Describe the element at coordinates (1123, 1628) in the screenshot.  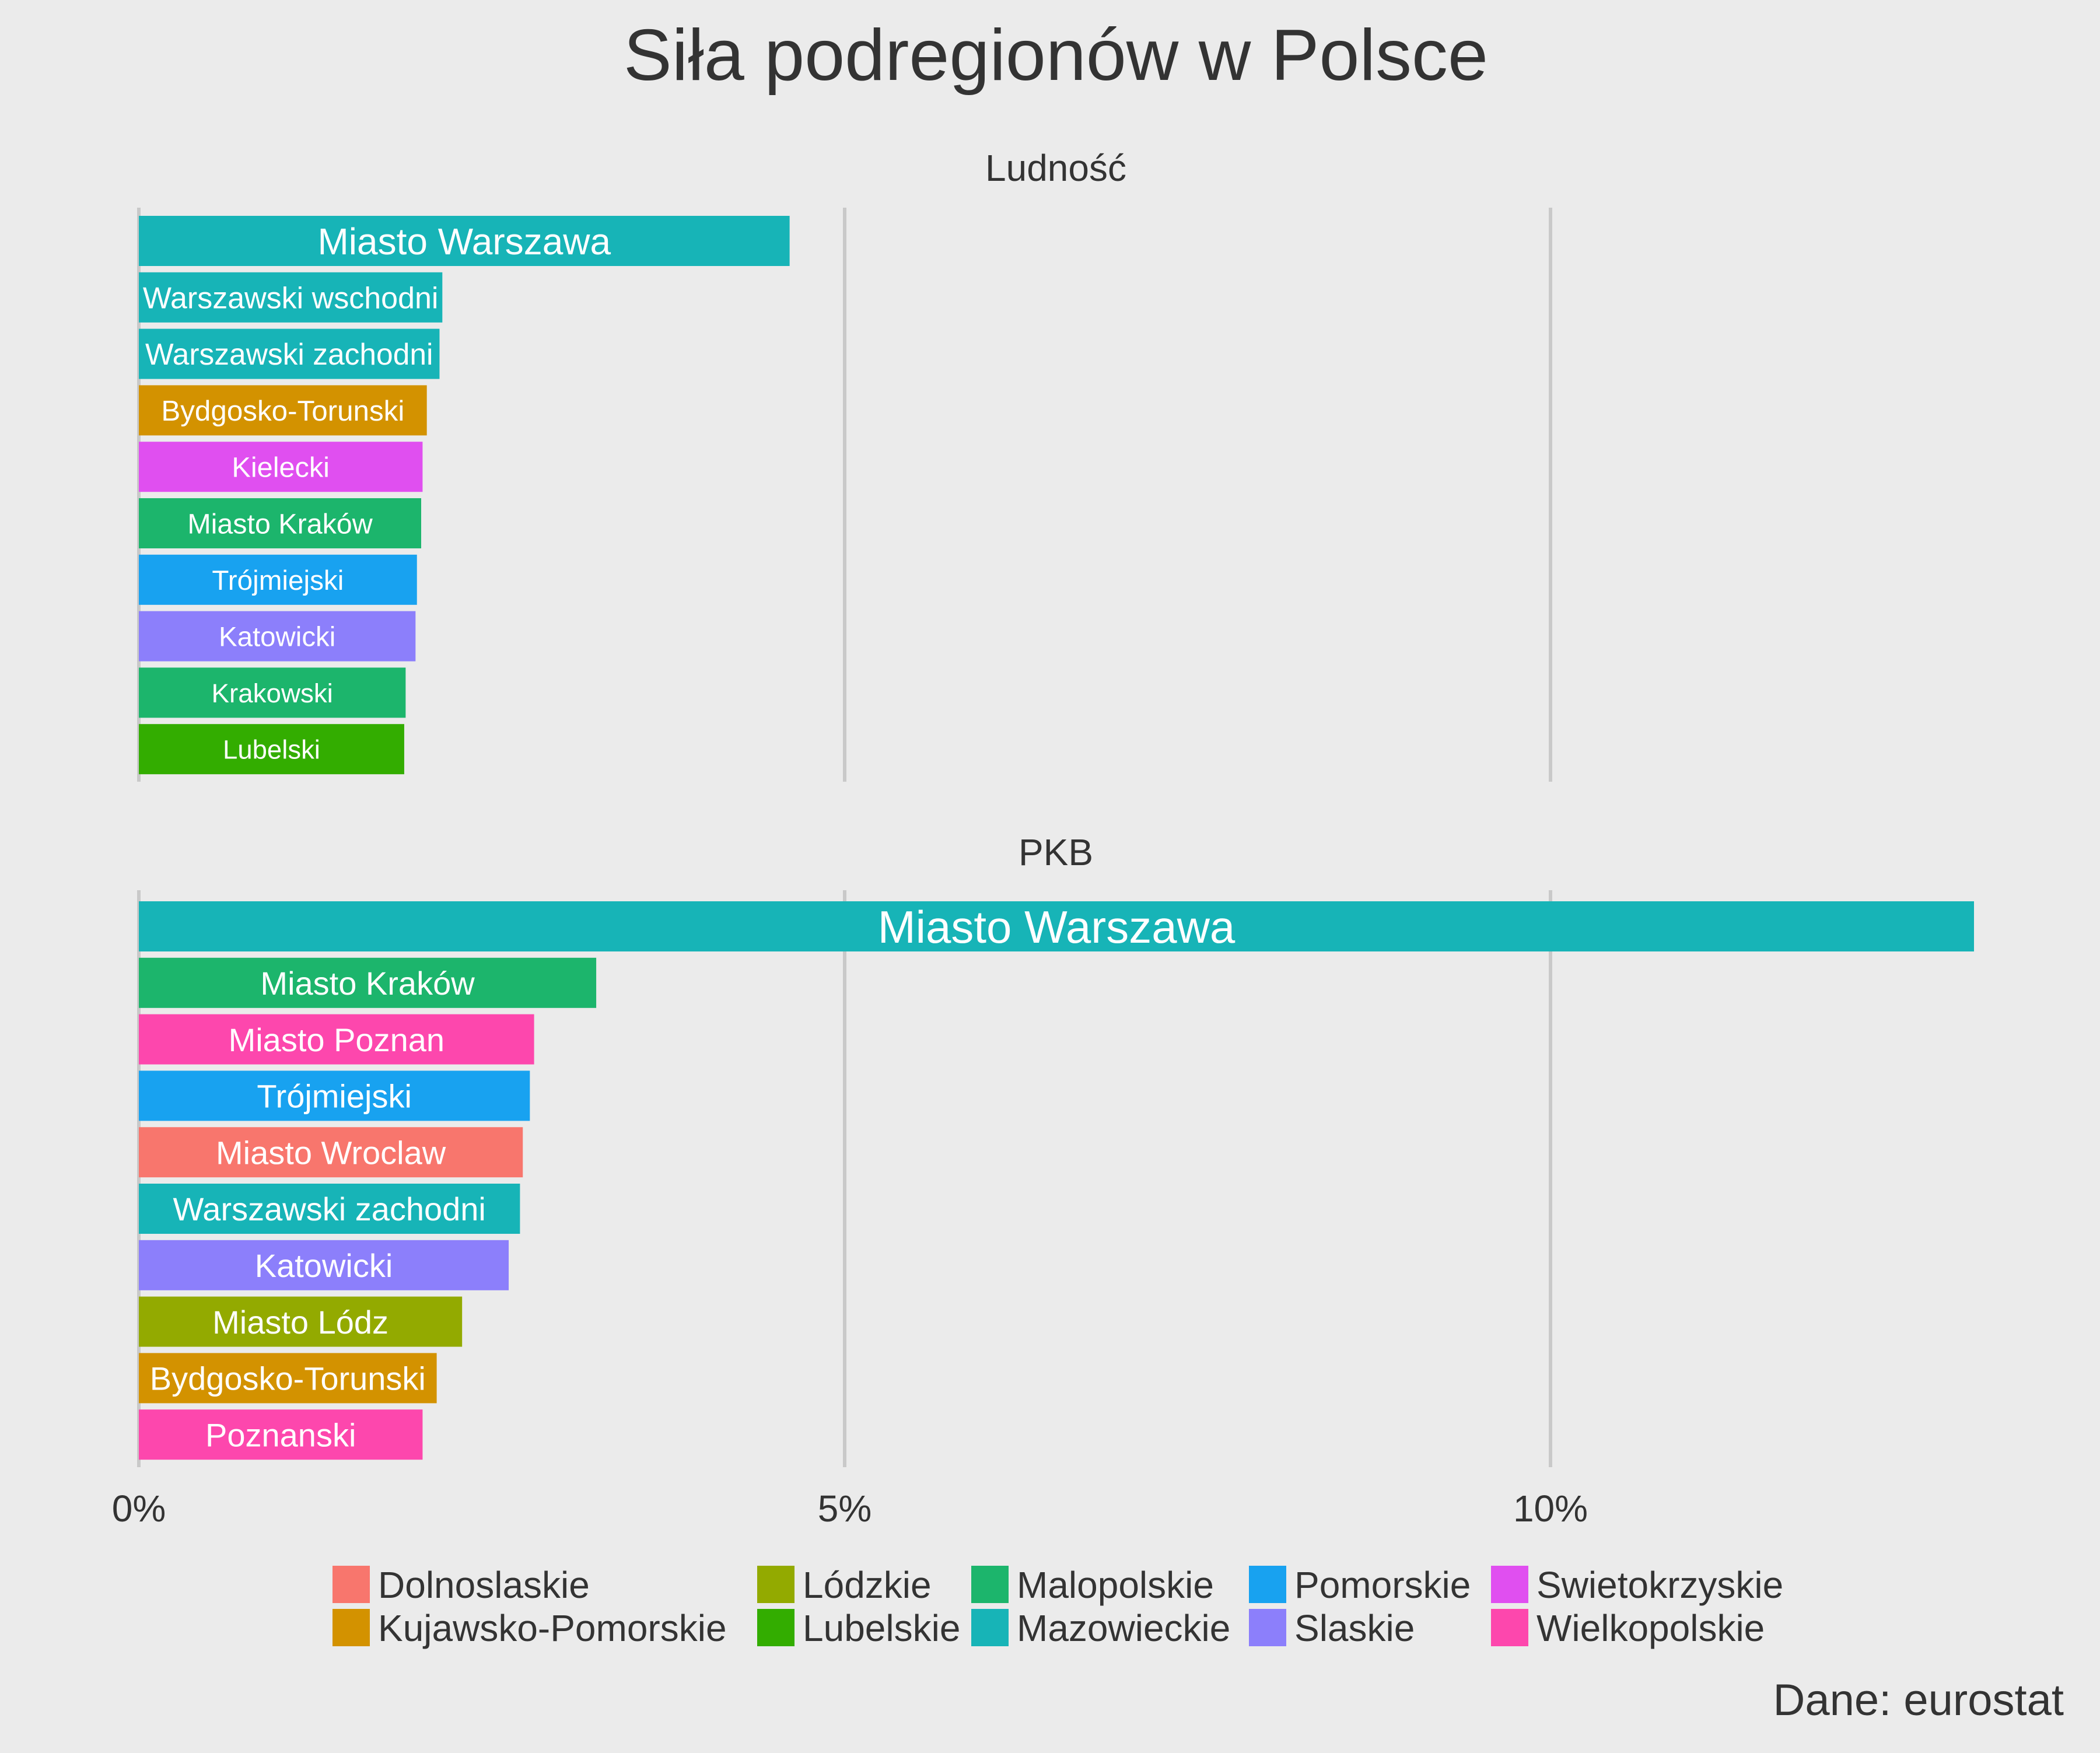
I see `legend-label: Mazowieckie` at that location.